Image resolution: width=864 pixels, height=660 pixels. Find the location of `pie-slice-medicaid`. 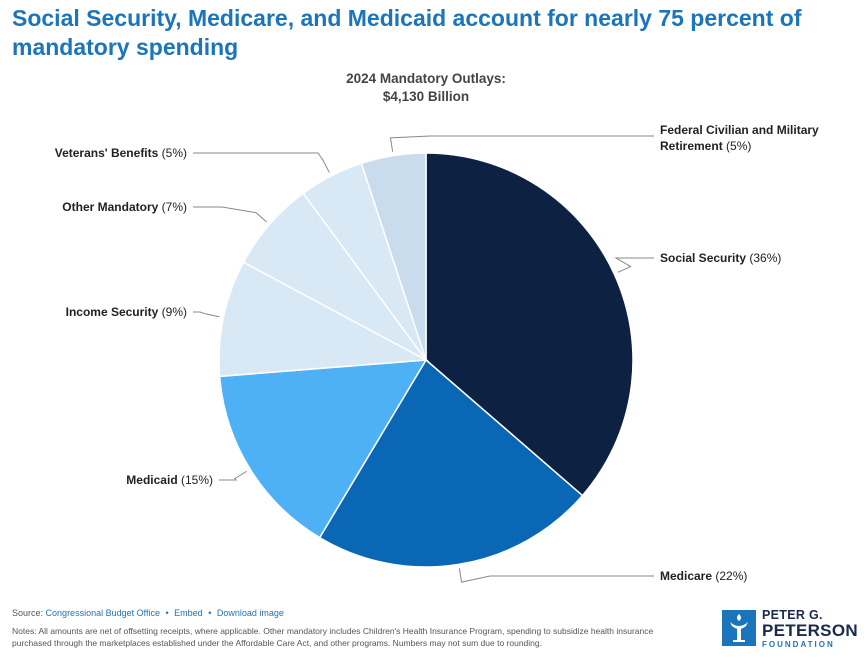

pie-slice-medicaid is located at coordinates (323, 449).